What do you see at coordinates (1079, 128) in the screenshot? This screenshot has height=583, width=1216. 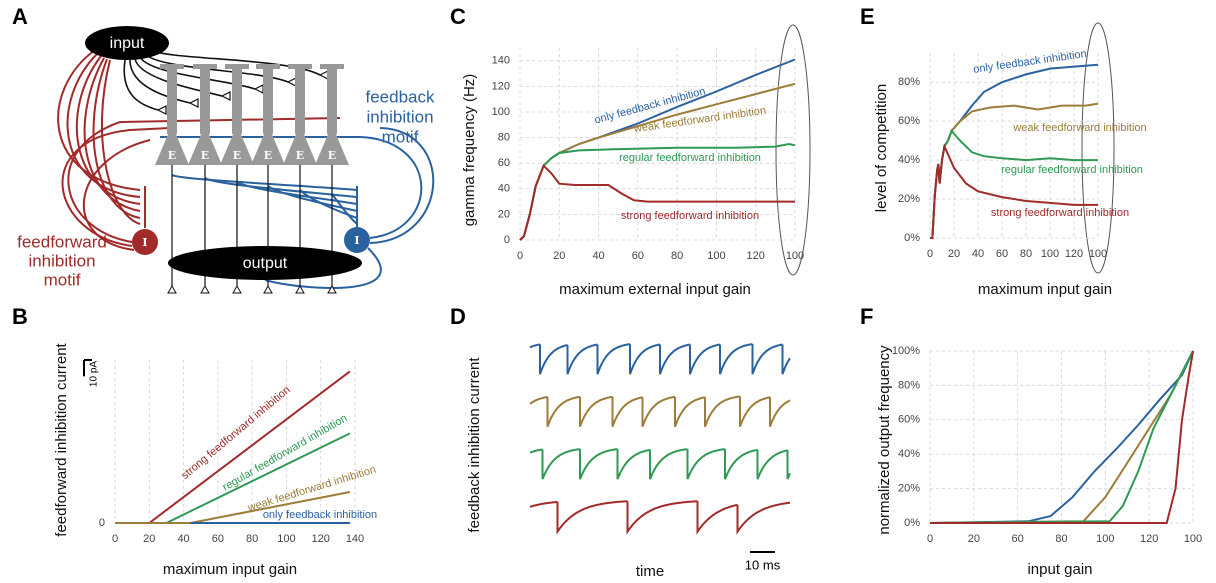 I see `series-label: weak feedforward inhibition` at bounding box center [1079, 128].